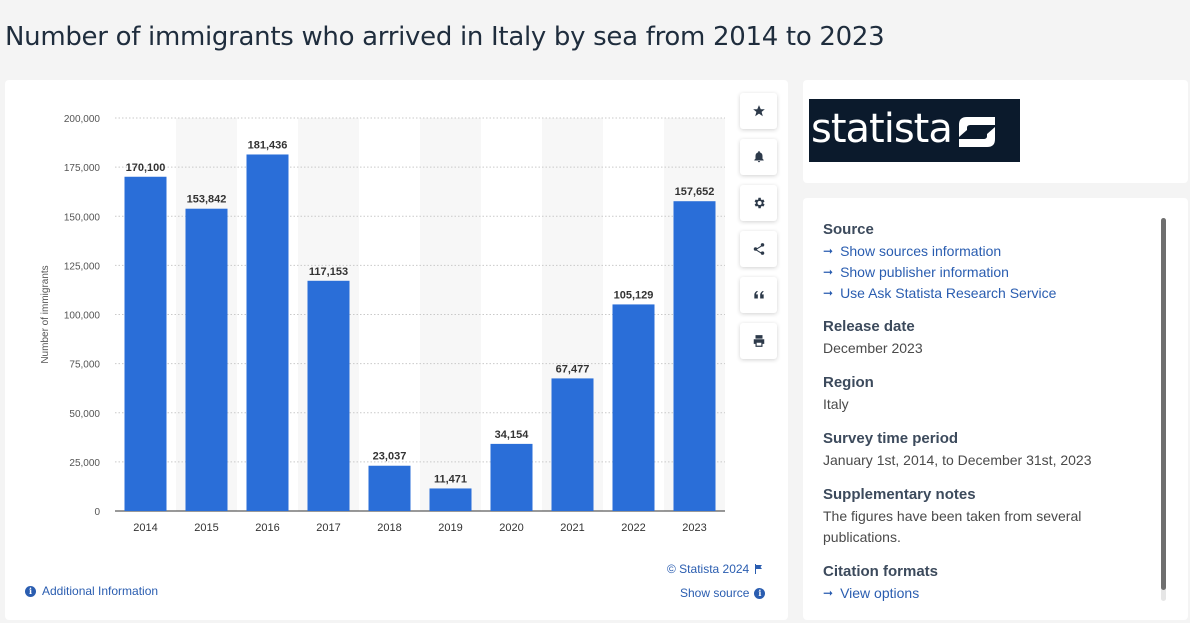 Image resolution: width=1190 pixels, height=623 pixels. What do you see at coordinates (881, 571) in the screenshot?
I see `citation-formats-heading: Citation formats` at bounding box center [881, 571].